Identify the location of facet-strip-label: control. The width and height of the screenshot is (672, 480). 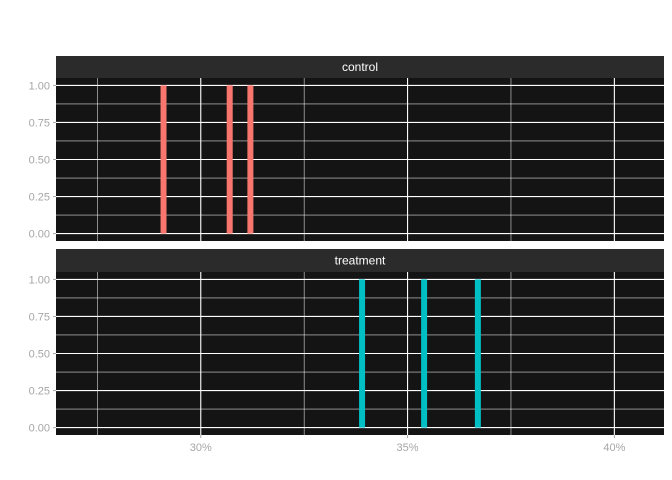
(360, 67).